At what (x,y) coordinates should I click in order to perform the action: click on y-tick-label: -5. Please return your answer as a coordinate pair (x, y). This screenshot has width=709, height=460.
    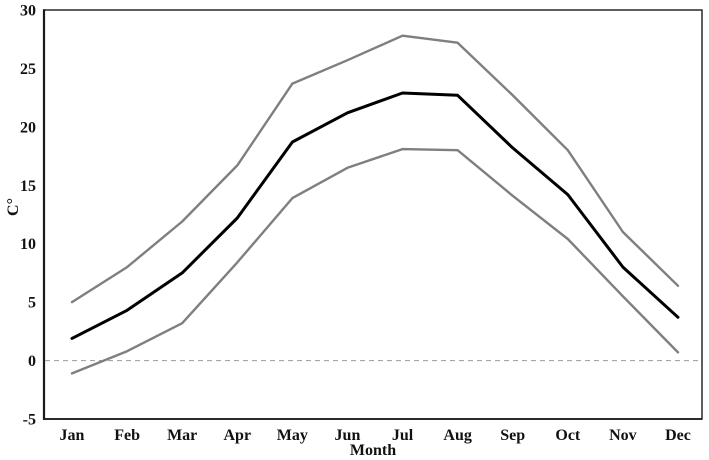
    Looking at the image, I should click on (29, 420).